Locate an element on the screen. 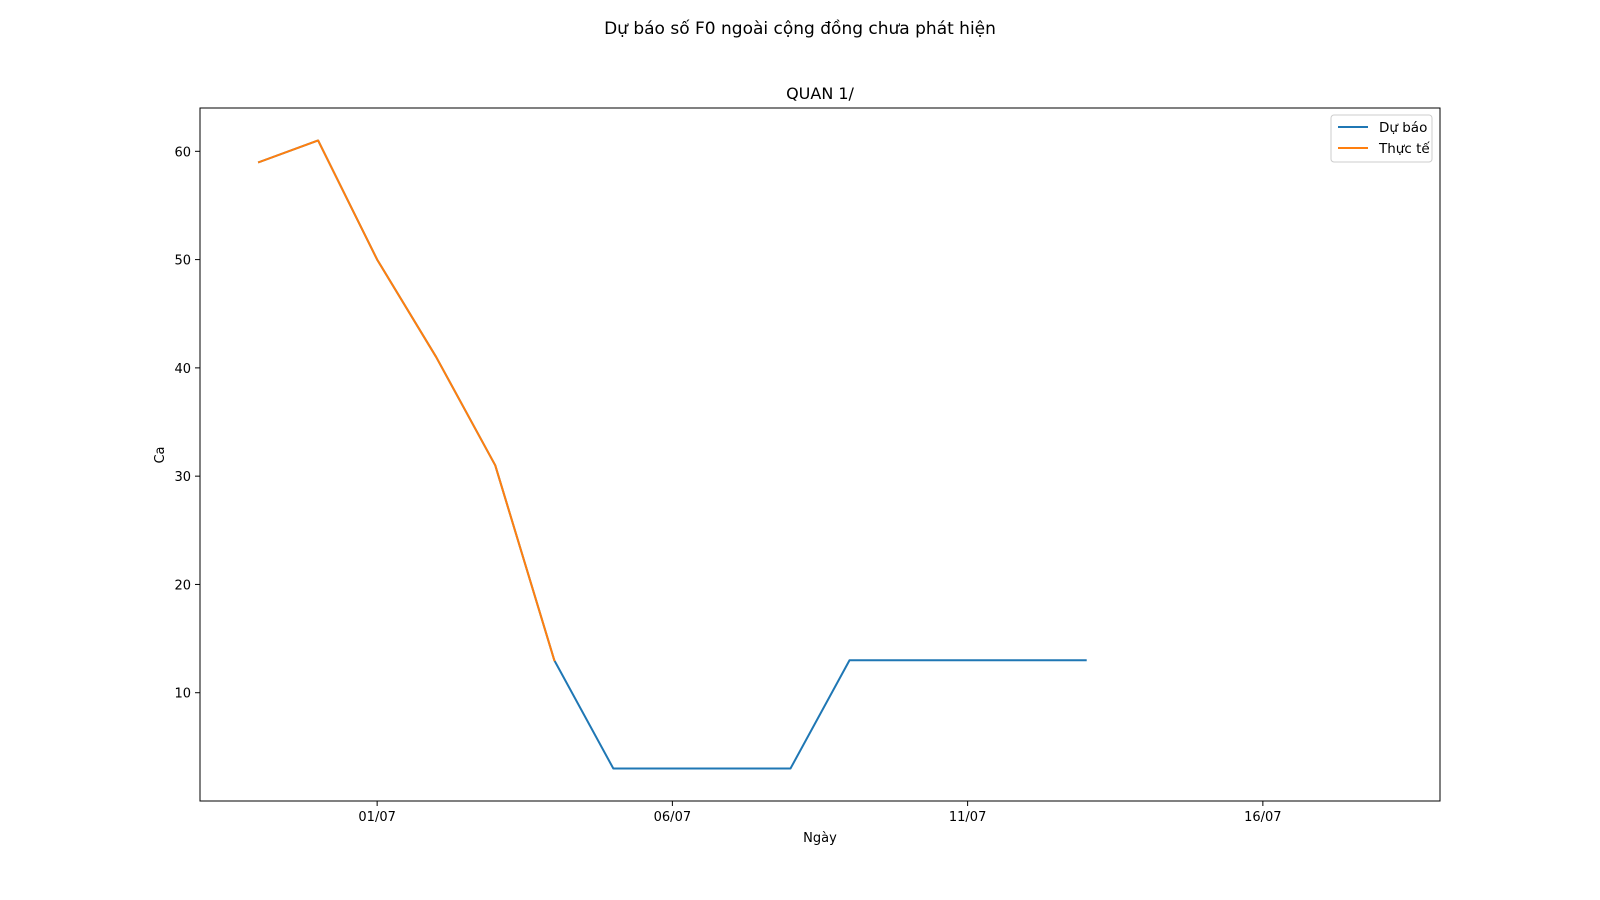 This screenshot has height=900, width=1600. y-tick-label: 60 is located at coordinates (182, 152).